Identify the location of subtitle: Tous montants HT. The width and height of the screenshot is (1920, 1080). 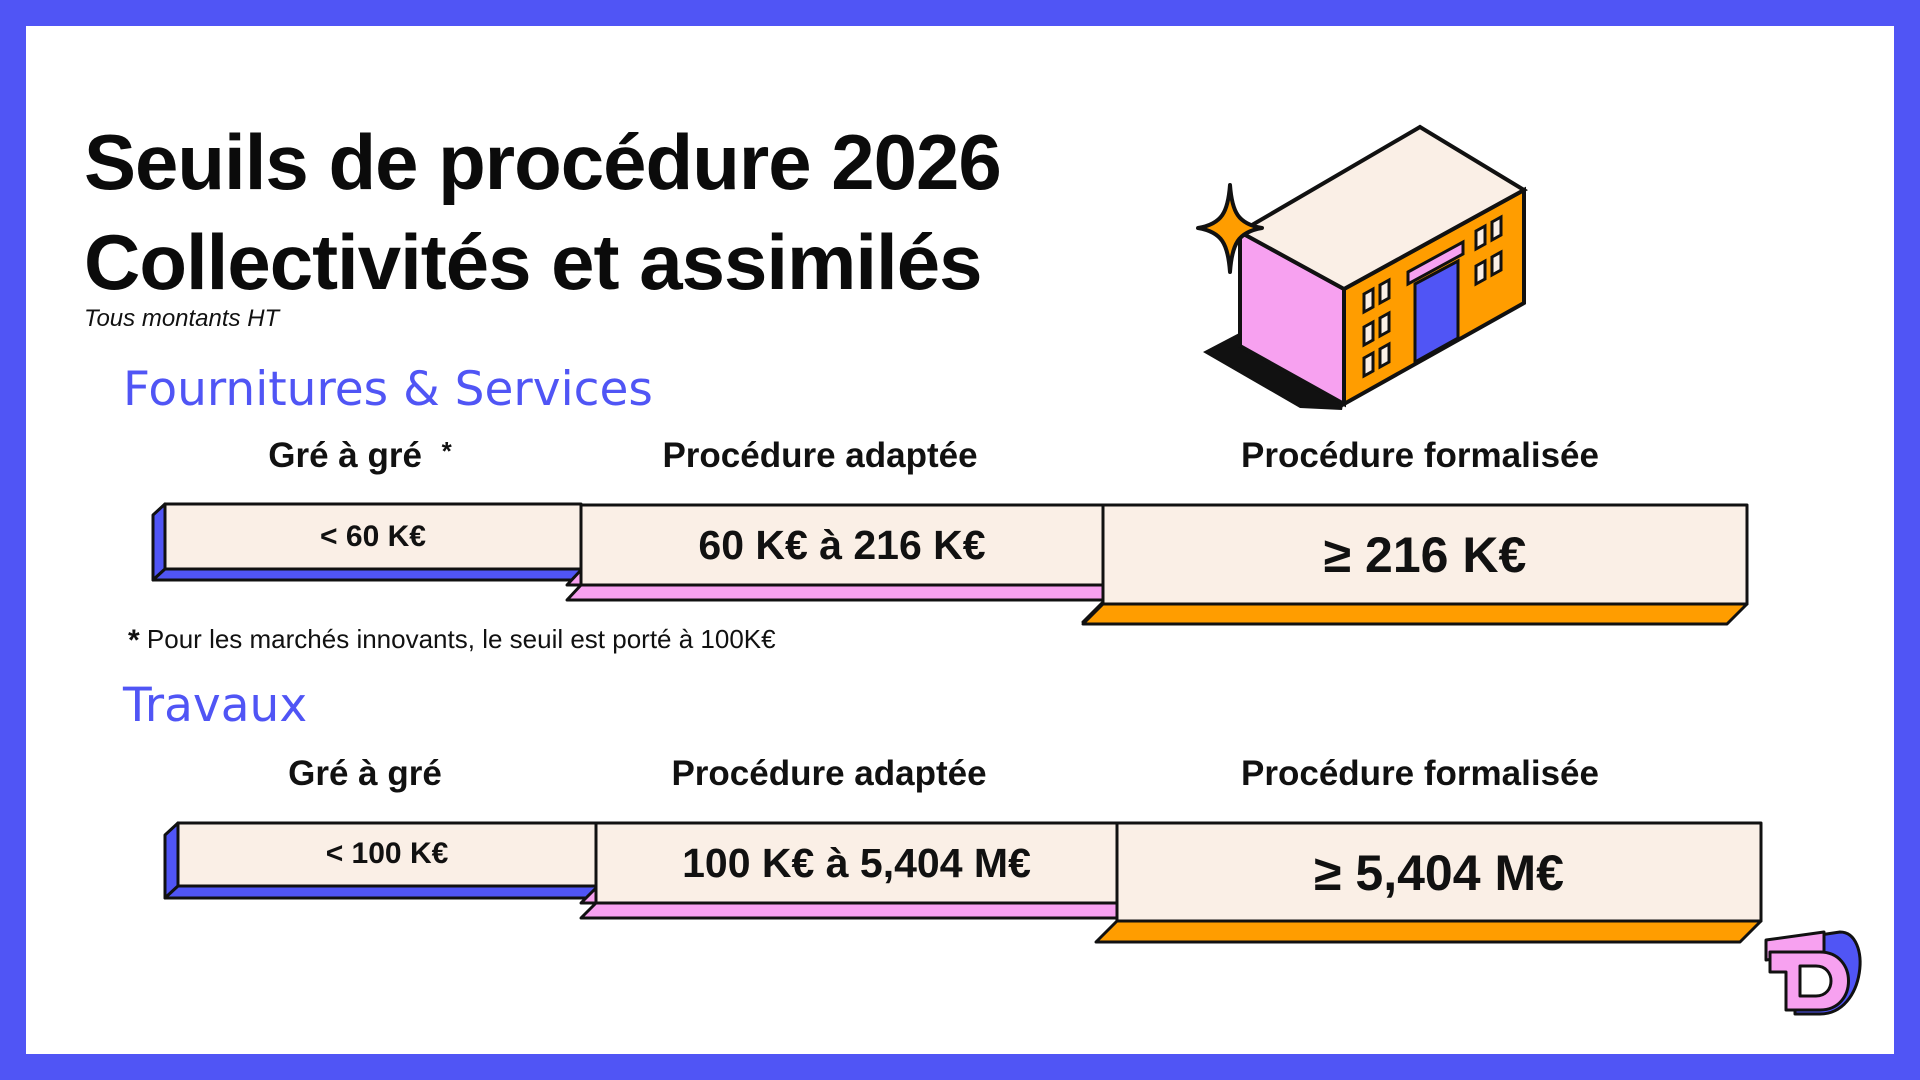
(182, 318).